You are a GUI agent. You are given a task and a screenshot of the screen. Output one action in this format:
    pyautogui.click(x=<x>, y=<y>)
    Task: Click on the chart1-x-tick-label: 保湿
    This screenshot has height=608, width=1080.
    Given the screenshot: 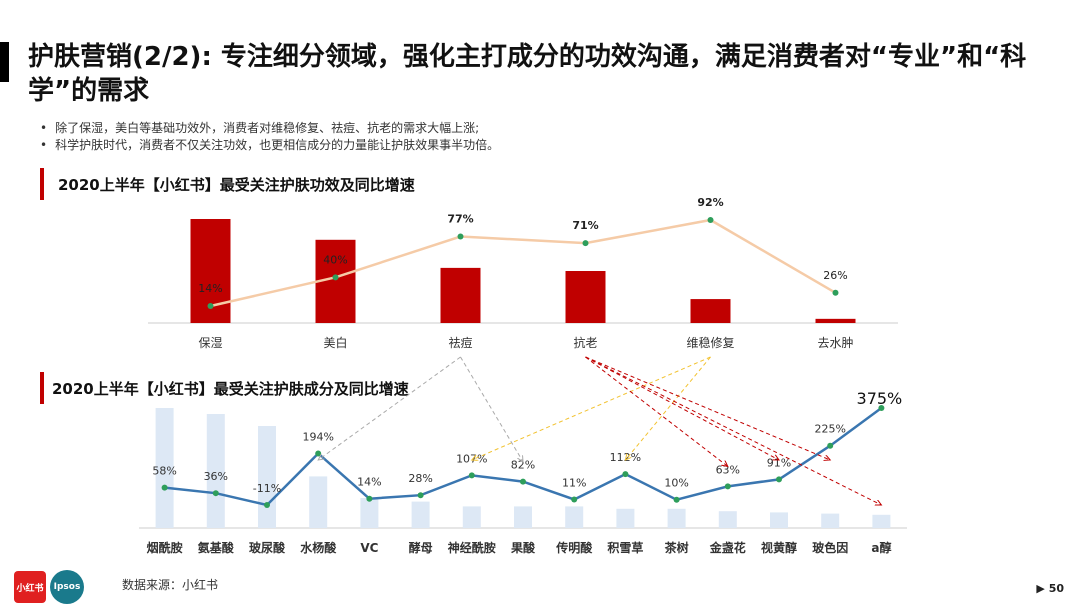 What is the action you would take?
    pyautogui.click(x=210, y=342)
    